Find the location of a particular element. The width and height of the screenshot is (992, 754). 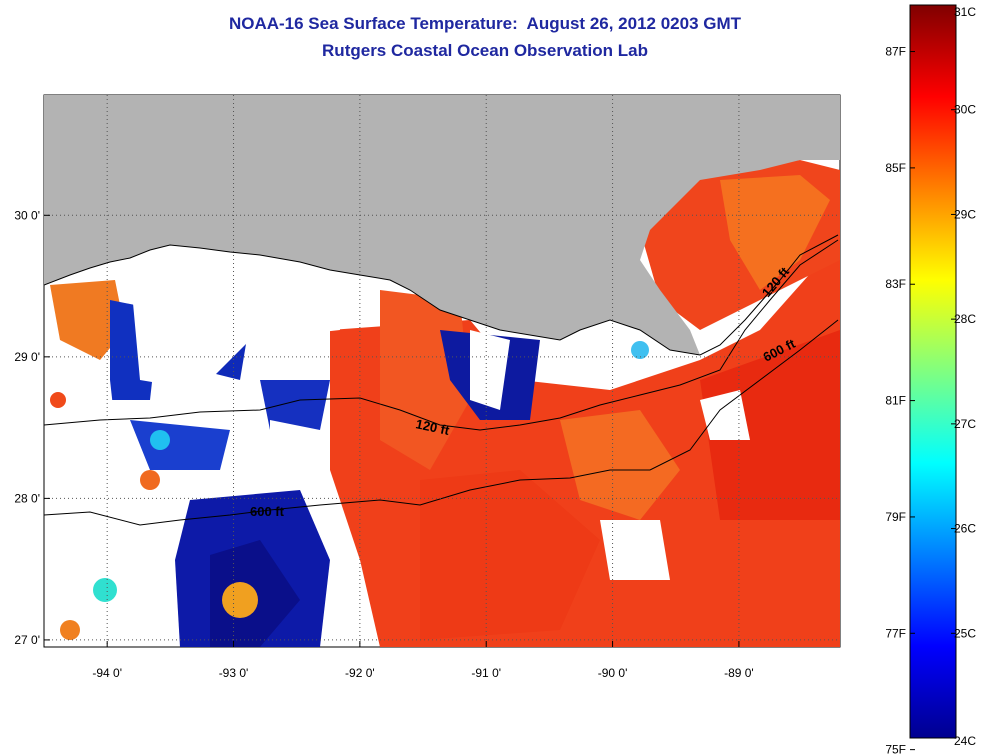

colorbar-label-celsius: 25C is located at coordinates (965, 633).